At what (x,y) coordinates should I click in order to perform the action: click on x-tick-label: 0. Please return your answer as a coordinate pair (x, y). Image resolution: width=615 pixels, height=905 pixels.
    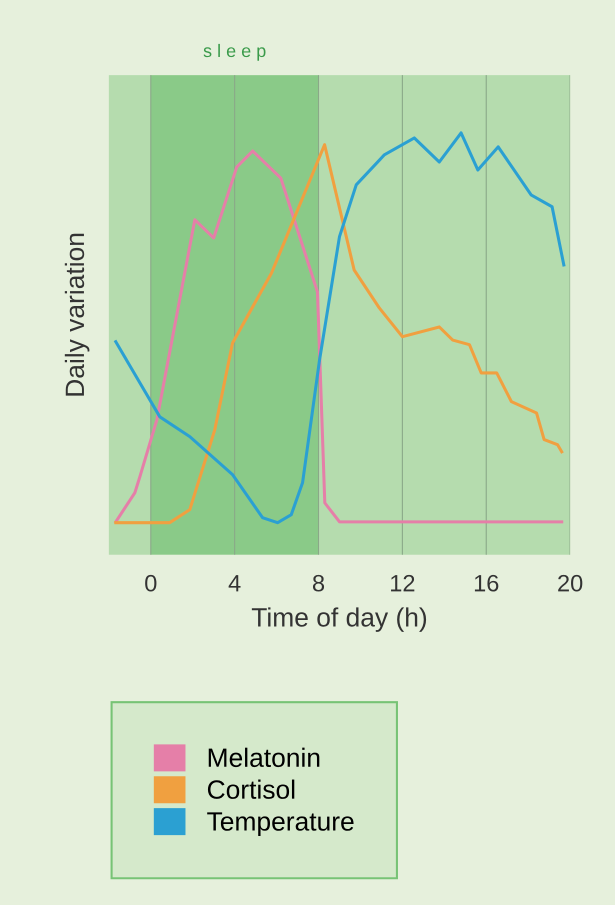
    Looking at the image, I should click on (150, 583).